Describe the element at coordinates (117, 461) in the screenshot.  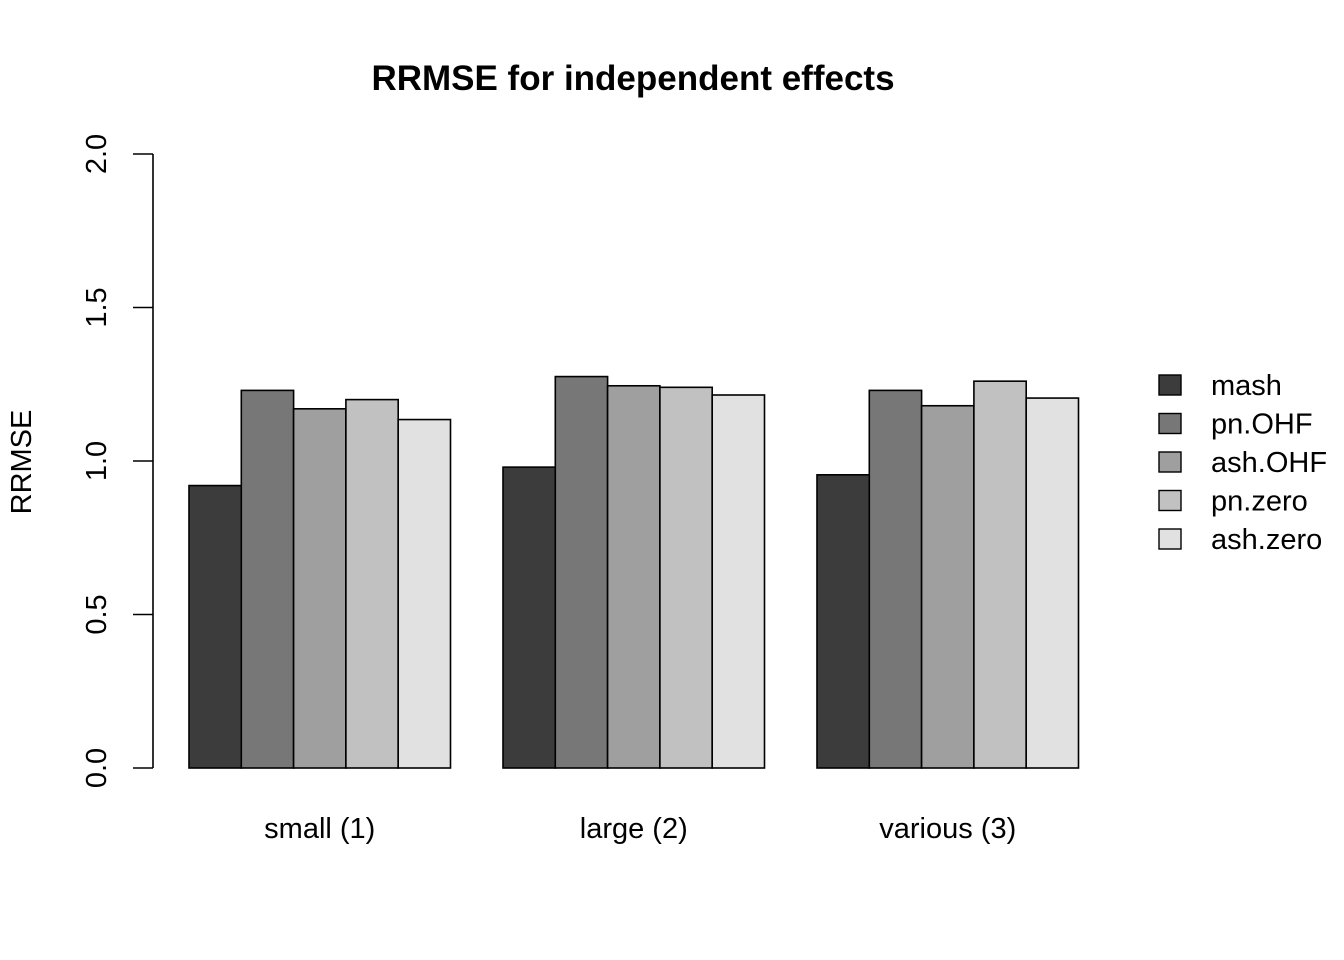
I see `y-axis: 0.0 0.5 1.0 1.5 2.0` at that location.